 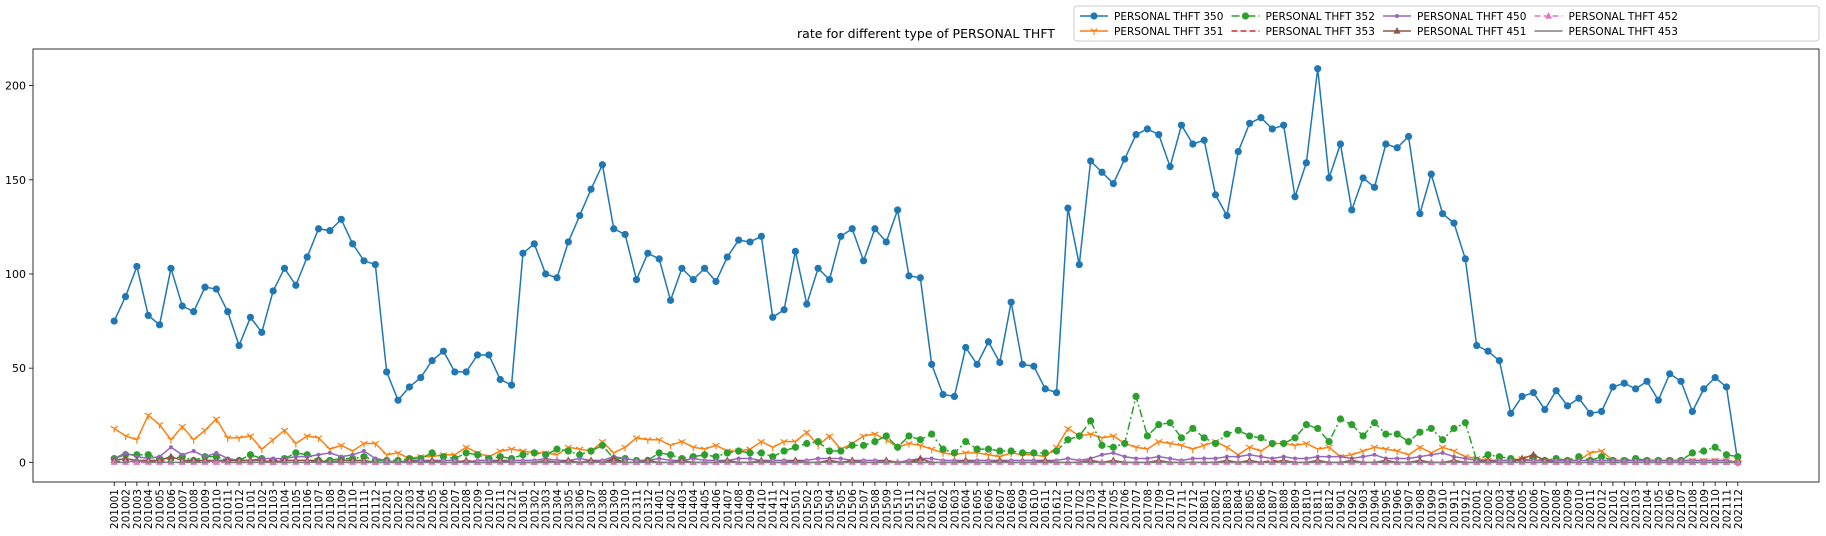 What do you see at coordinates (1296, 509) in the screenshot?
I see `x-tick-label: 201809` at bounding box center [1296, 509].